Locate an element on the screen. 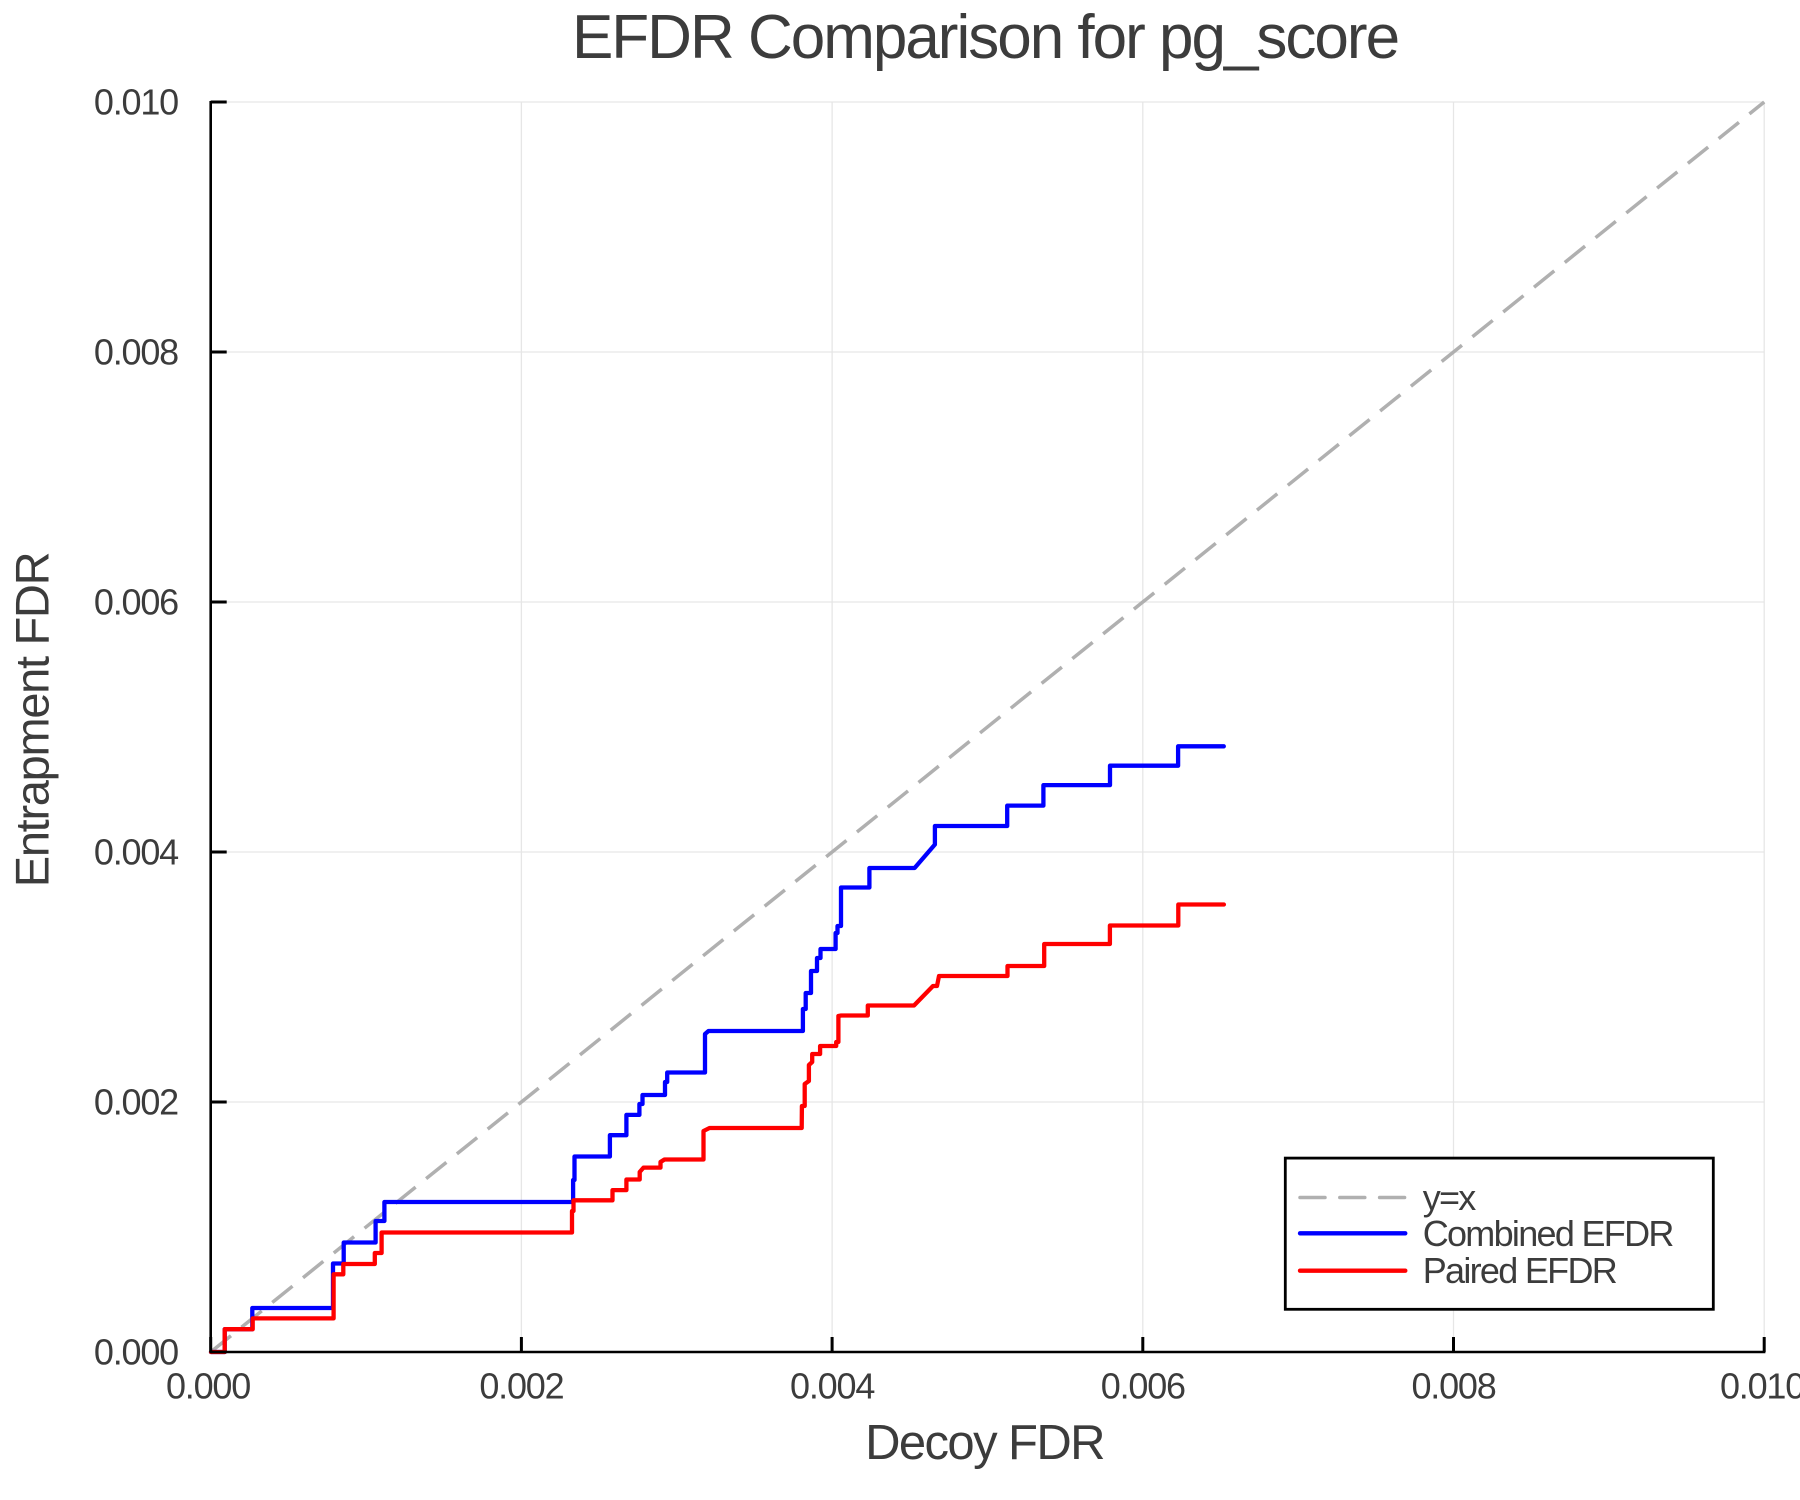 The height and width of the screenshot is (1500, 1800). svg-text: Paired EFDR is located at coordinates (1520, 1270).